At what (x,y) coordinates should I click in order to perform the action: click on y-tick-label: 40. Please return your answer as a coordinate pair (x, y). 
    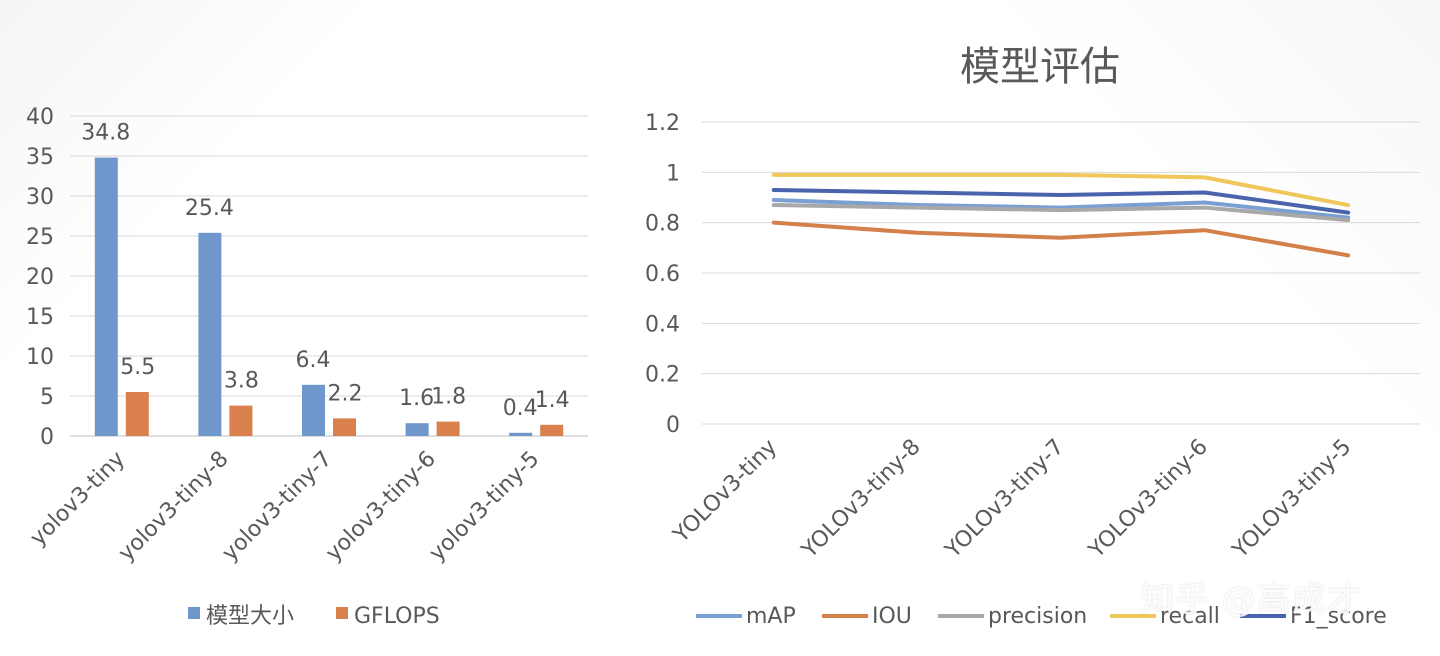
    Looking at the image, I should click on (40, 117).